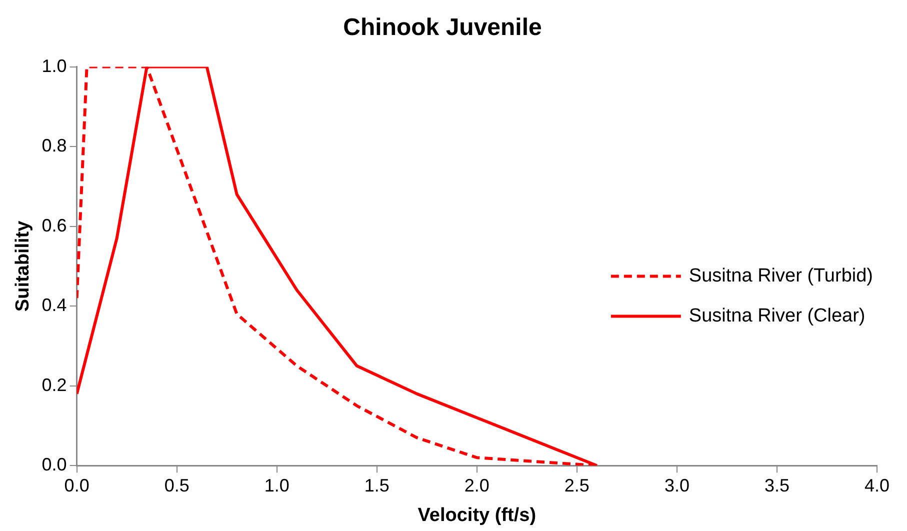  I want to click on x-tick-label: 0.5, so click(177, 485).